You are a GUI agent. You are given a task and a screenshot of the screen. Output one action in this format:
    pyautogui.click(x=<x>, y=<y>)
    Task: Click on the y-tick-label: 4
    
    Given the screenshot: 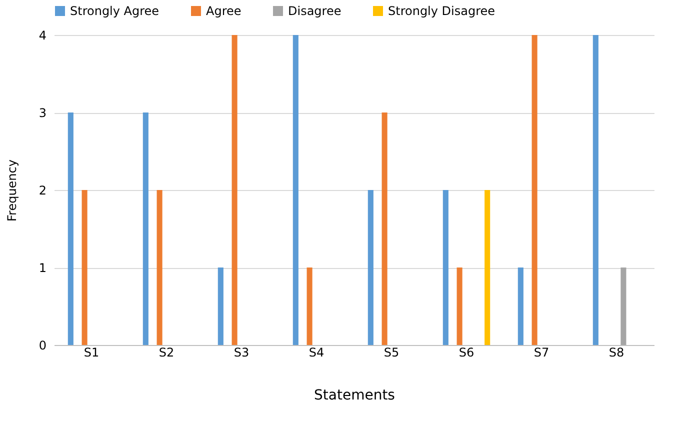 What is the action you would take?
    pyautogui.click(x=42, y=35)
    